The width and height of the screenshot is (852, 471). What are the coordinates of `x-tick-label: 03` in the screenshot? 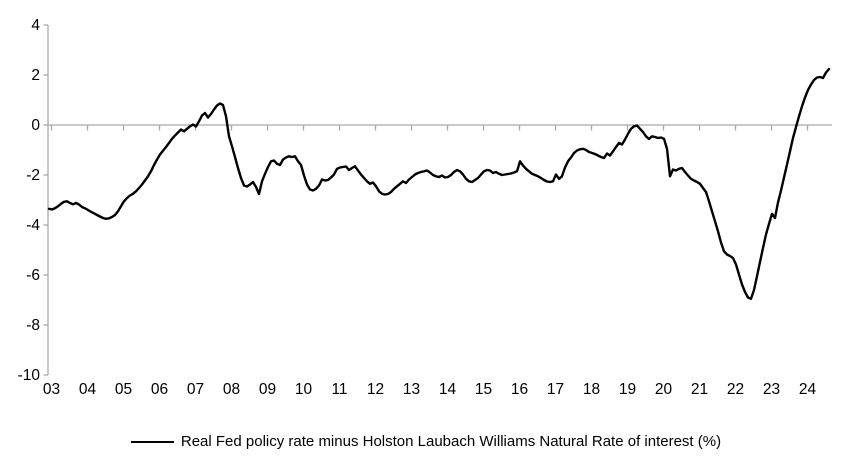 It's located at (51, 389).